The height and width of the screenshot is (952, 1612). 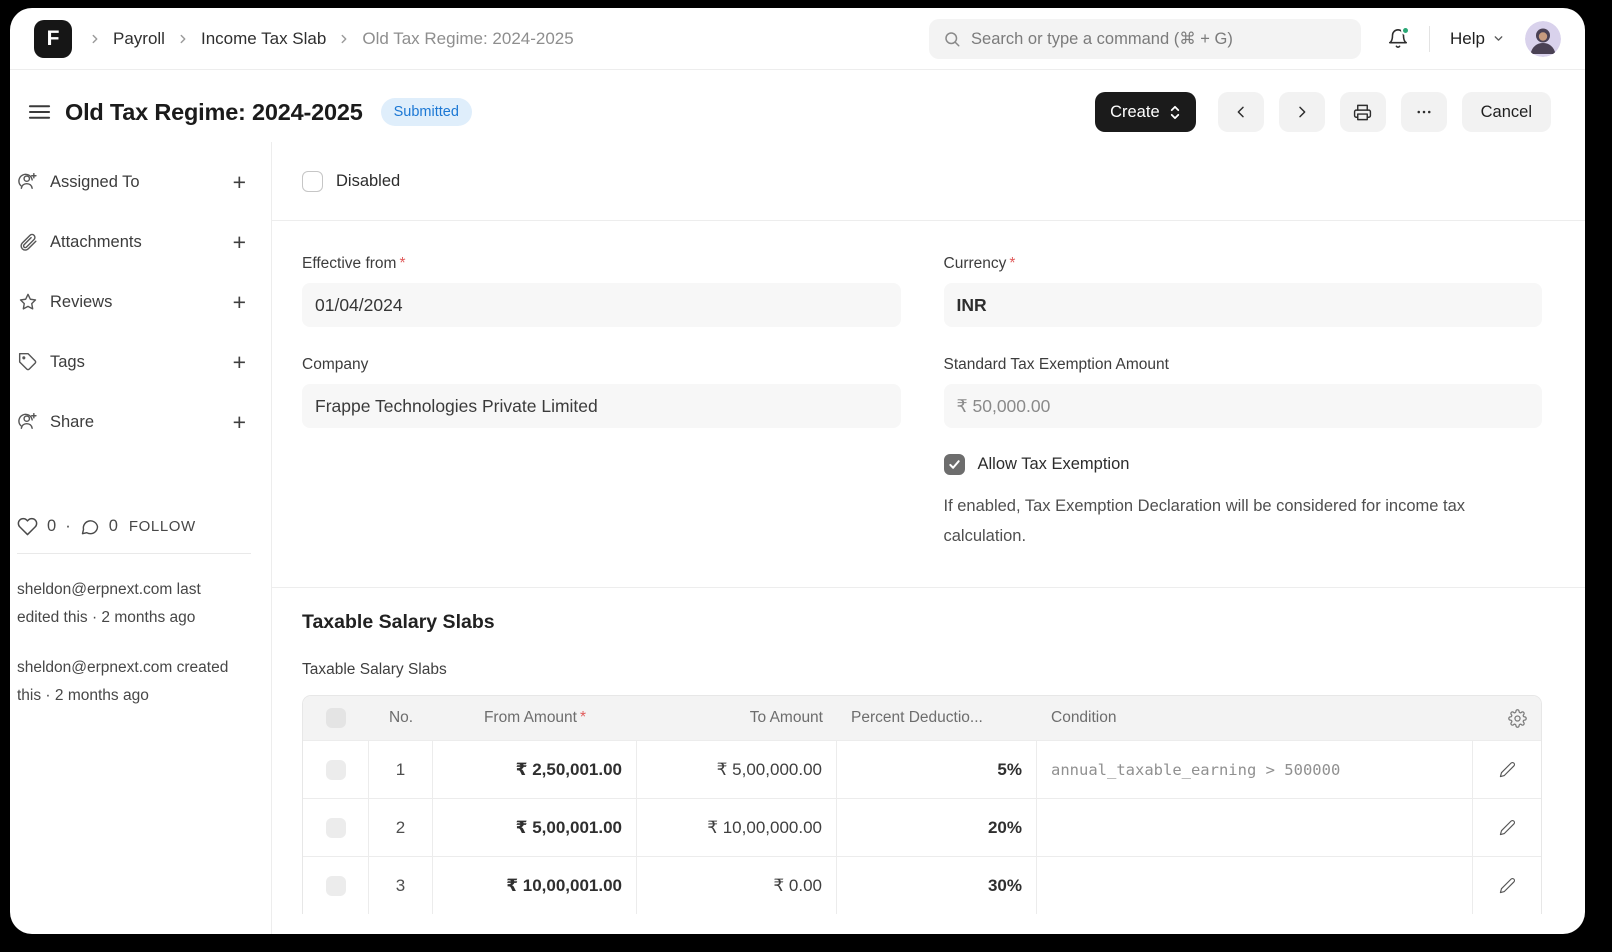 I want to click on percent-deduction-cell: 20%, so click(x=937, y=827).